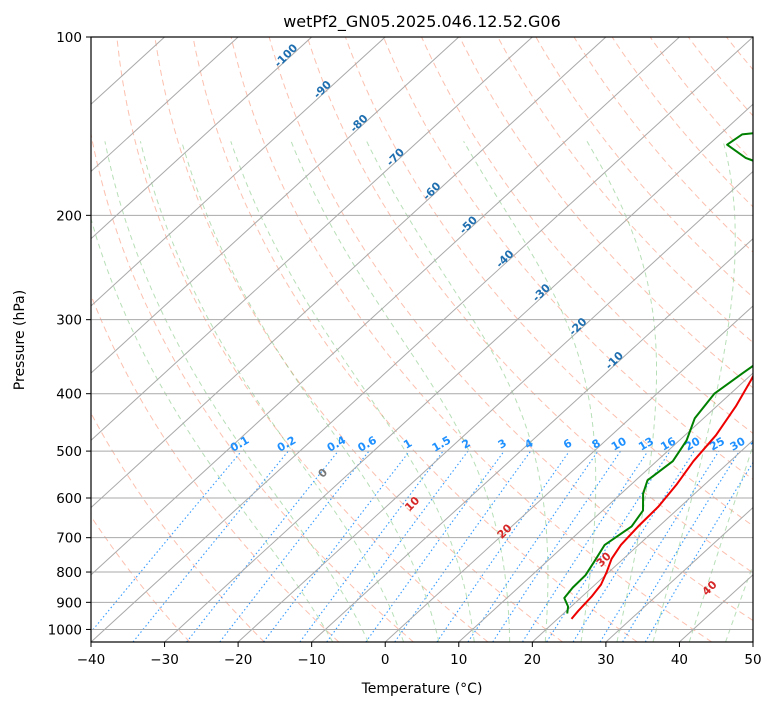 The width and height of the screenshot is (775, 708). What do you see at coordinates (69, 452) in the screenshot?
I see `y-tick-label: 500` at bounding box center [69, 452].